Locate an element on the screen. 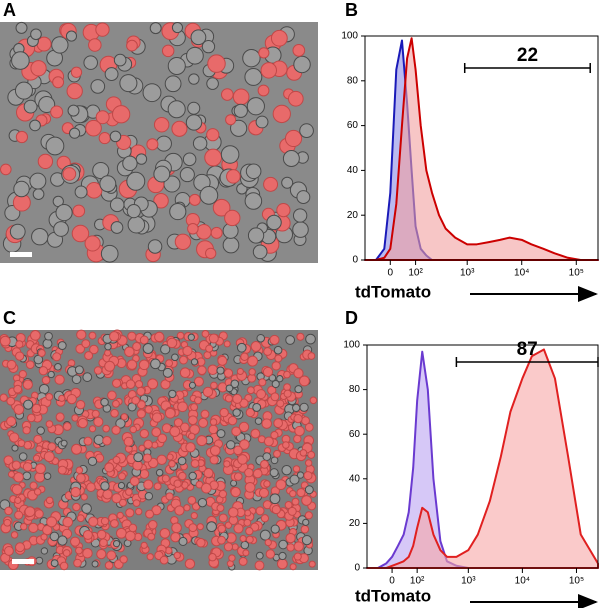 The width and height of the screenshot is (600, 608). gate-label: 87 is located at coordinates (527, 349).